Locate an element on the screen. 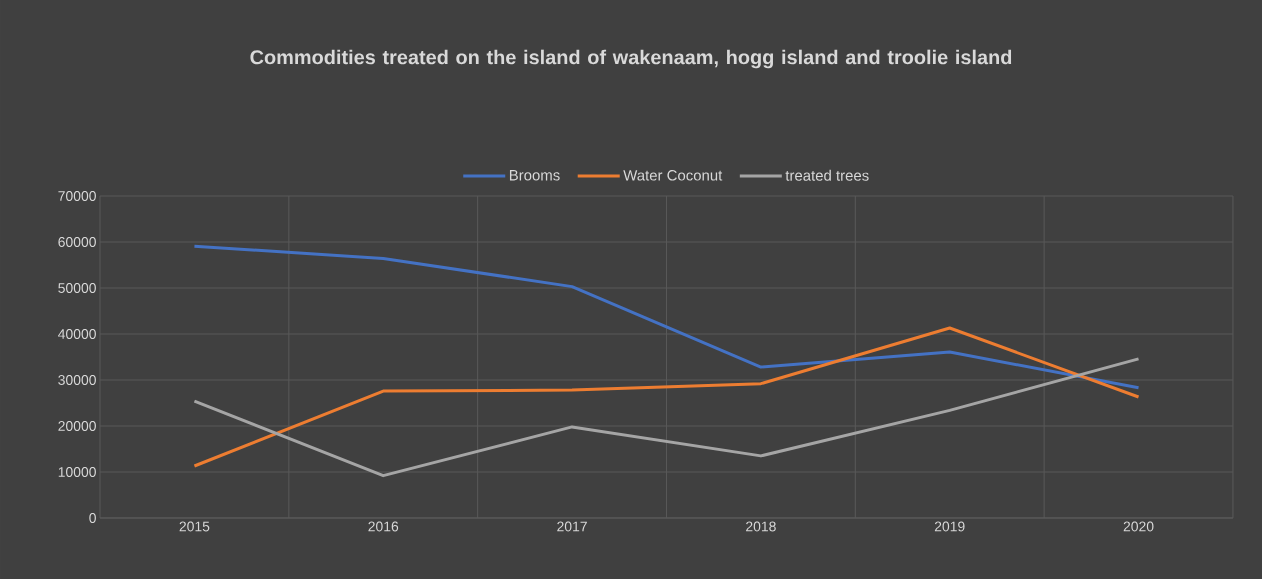 The image size is (1262, 579). legend-label: Brooms is located at coordinates (534, 175).